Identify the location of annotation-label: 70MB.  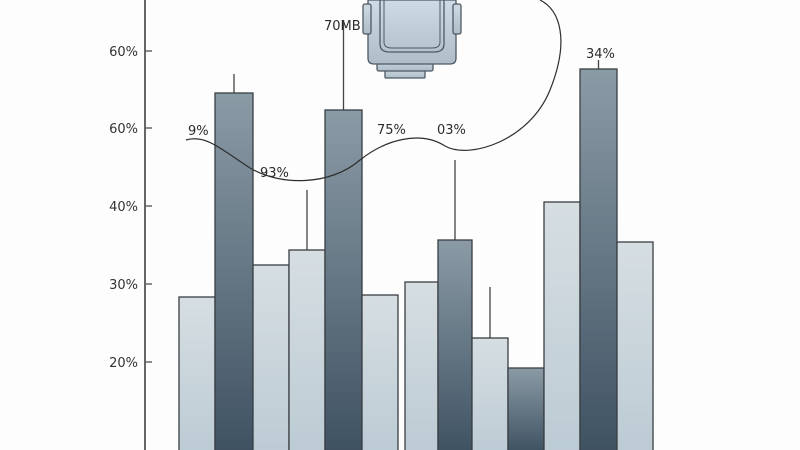
(342, 26).